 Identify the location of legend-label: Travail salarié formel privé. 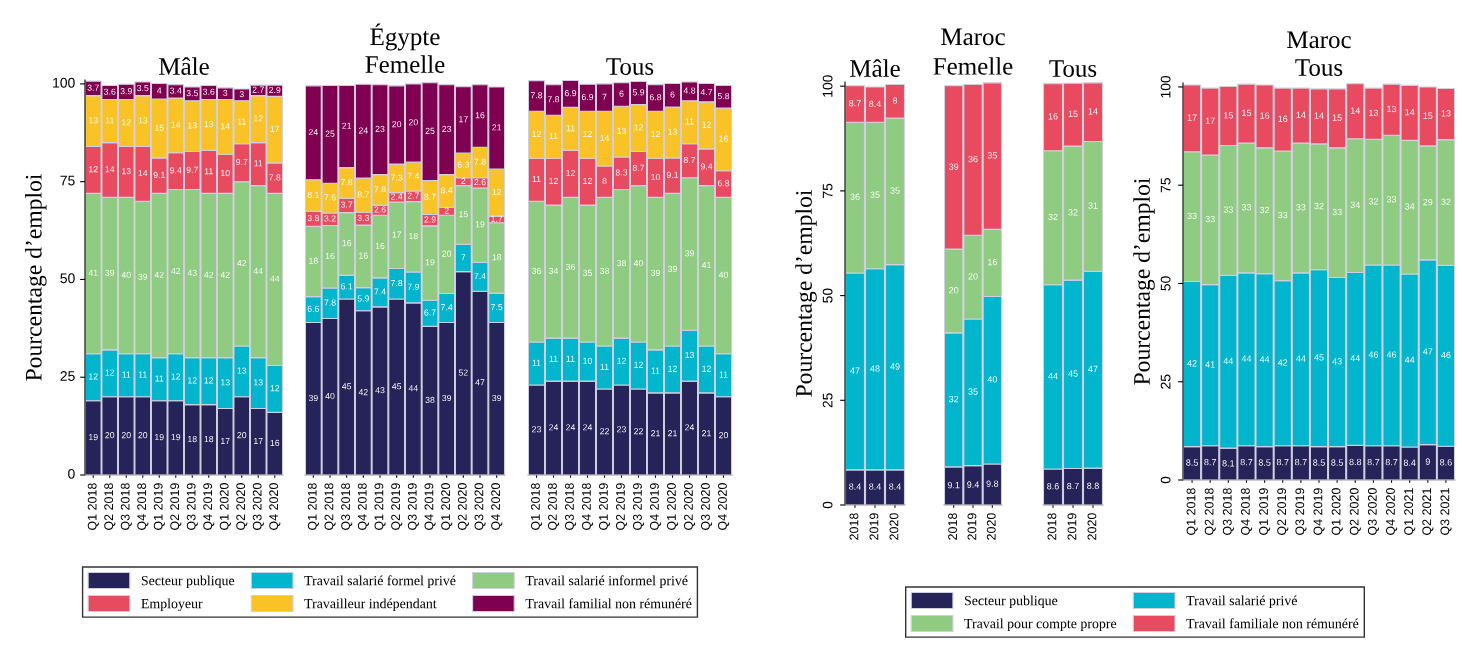
(380, 582).